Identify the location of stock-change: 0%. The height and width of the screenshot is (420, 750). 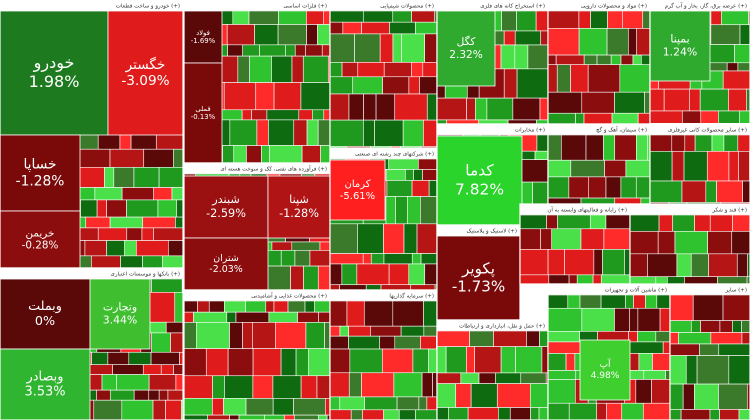
(45, 320).